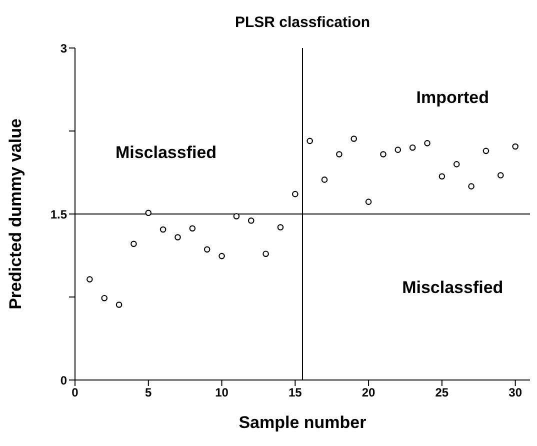 Image resolution: width=537 pixels, height=446 pixels. Describe the element at coordinates (369, 393) in the screenshot. I see `x-tick-label: 20` at that location.